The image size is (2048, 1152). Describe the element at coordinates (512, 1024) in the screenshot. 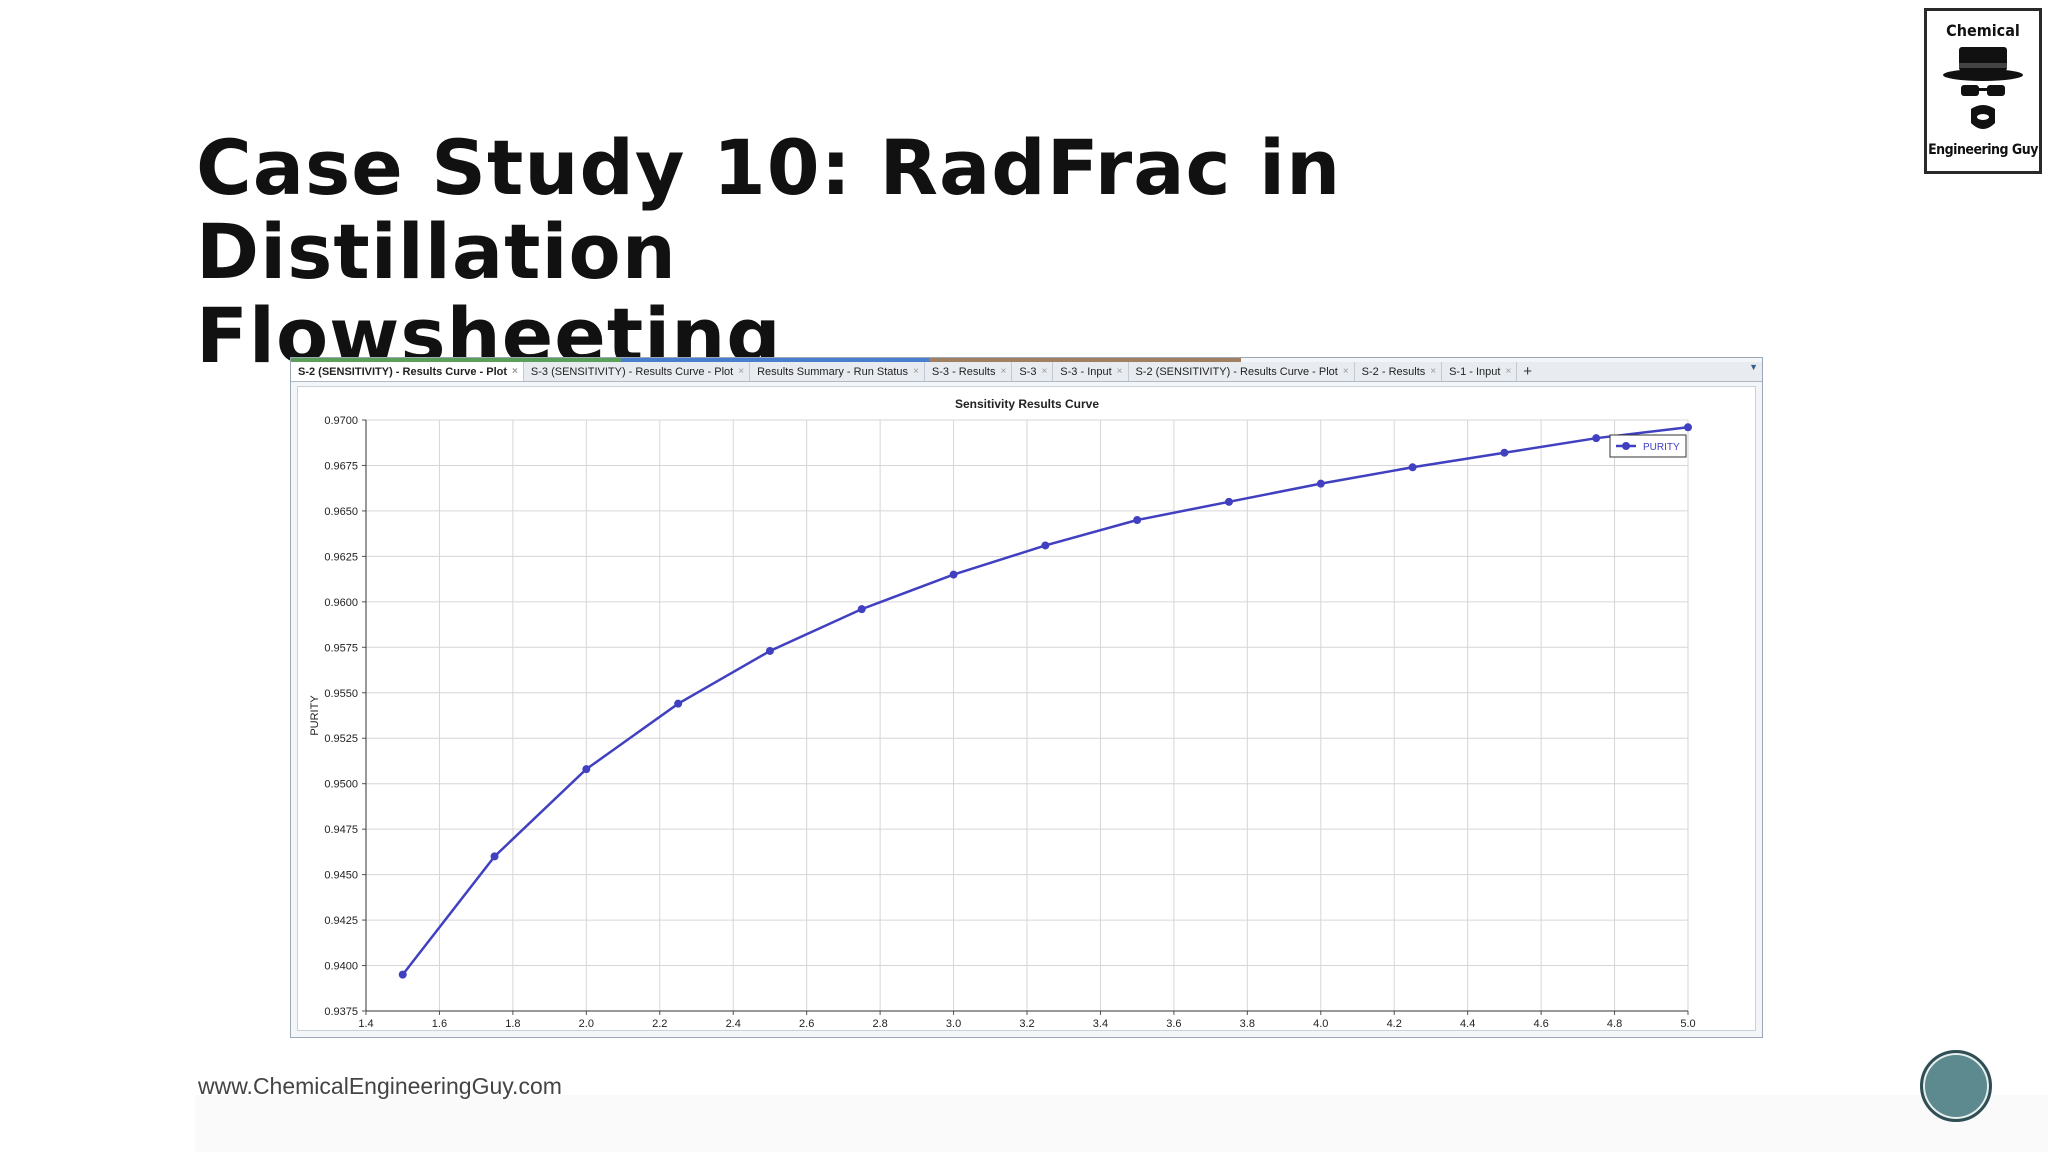

I see `x-tick-label: 1.8` at that location.